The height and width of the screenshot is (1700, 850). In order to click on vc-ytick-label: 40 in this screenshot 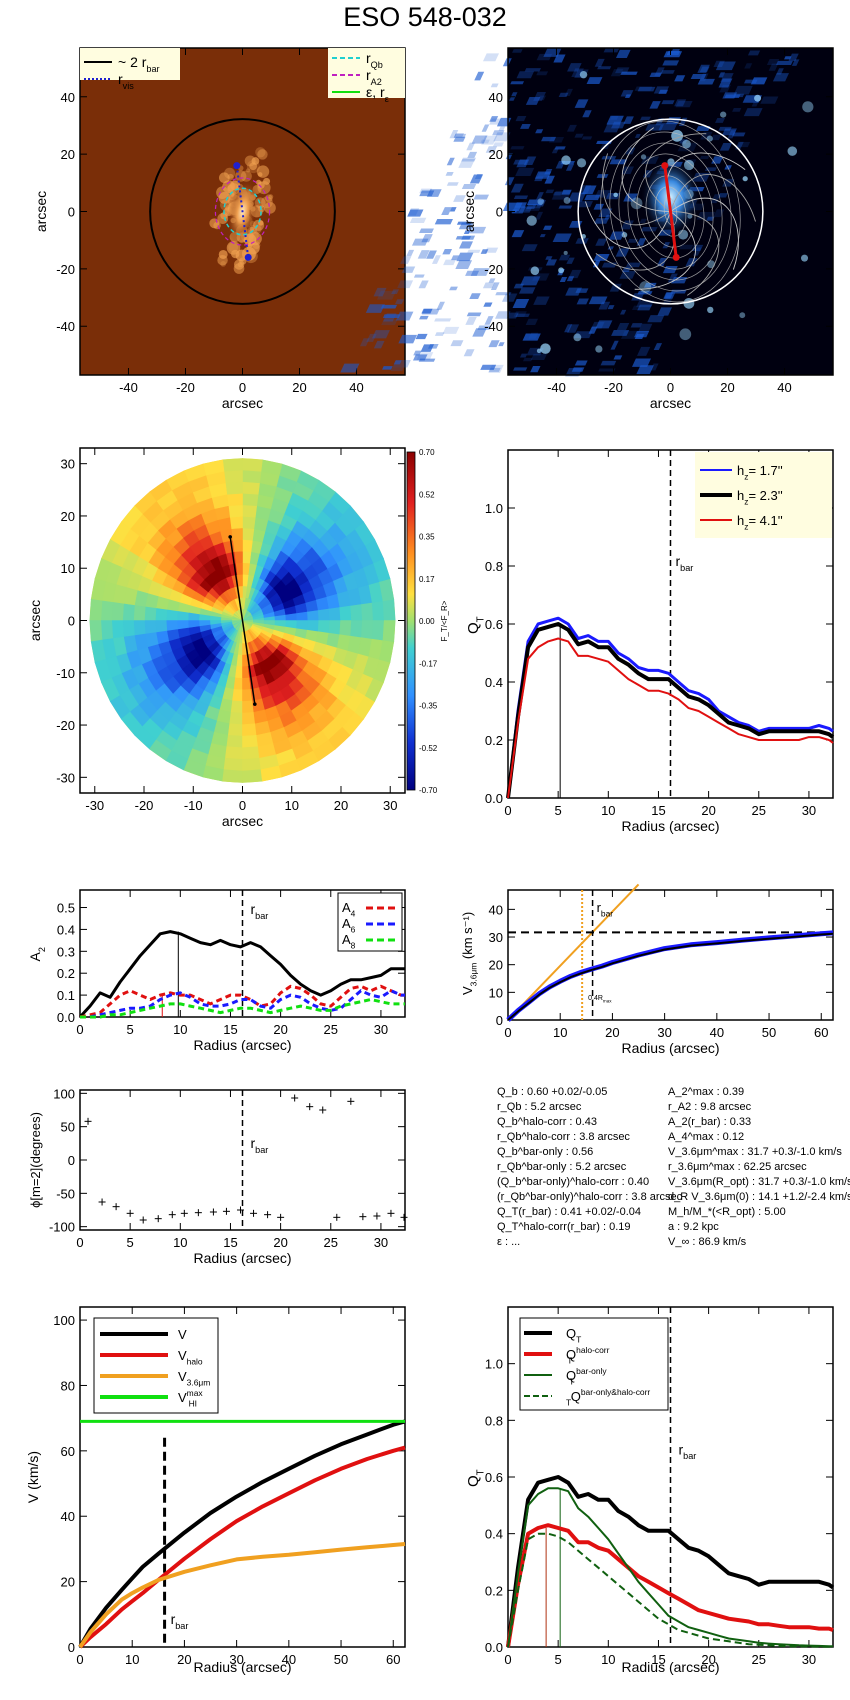, I will do `click(496, 909)`.